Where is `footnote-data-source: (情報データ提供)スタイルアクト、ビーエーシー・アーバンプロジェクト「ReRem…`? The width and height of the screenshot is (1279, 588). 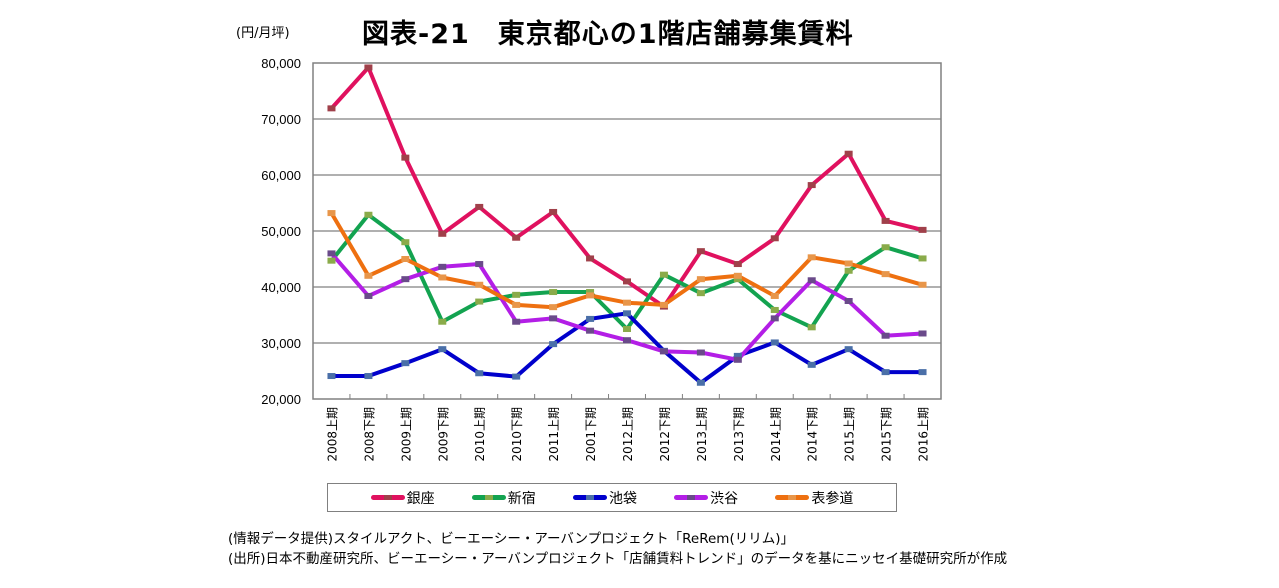
footnote-data-source: (情報データ提供)スタイルアクト、ビーエーシー・アーバンプロジェクト「ReRem… is located at coordinates (511, 539).